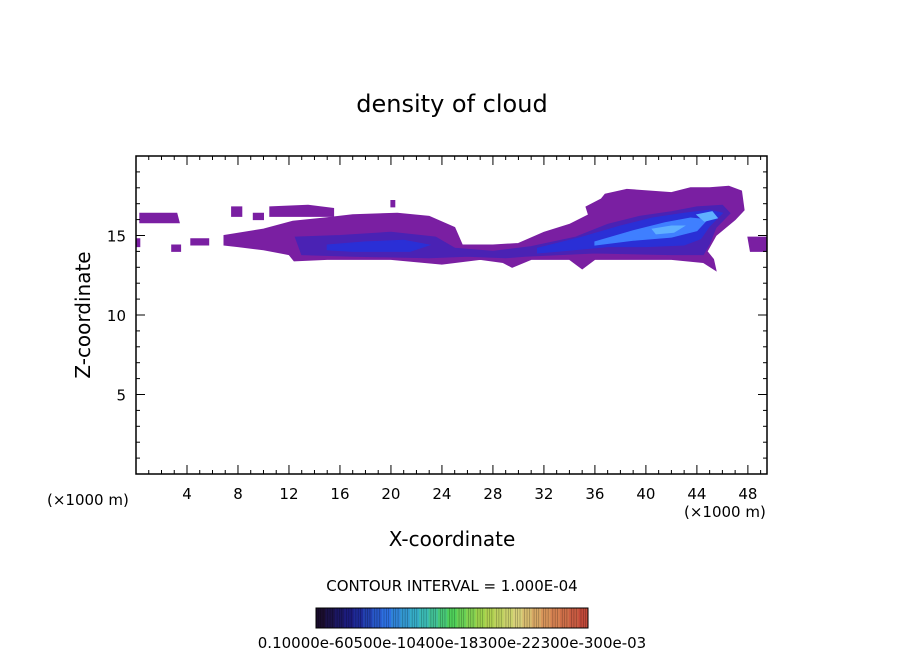 The image size is (904, 654). Describe the element at coordinates (452, 539) in the screenshot. I see `x-axis-label: X-coordinate` at that location.